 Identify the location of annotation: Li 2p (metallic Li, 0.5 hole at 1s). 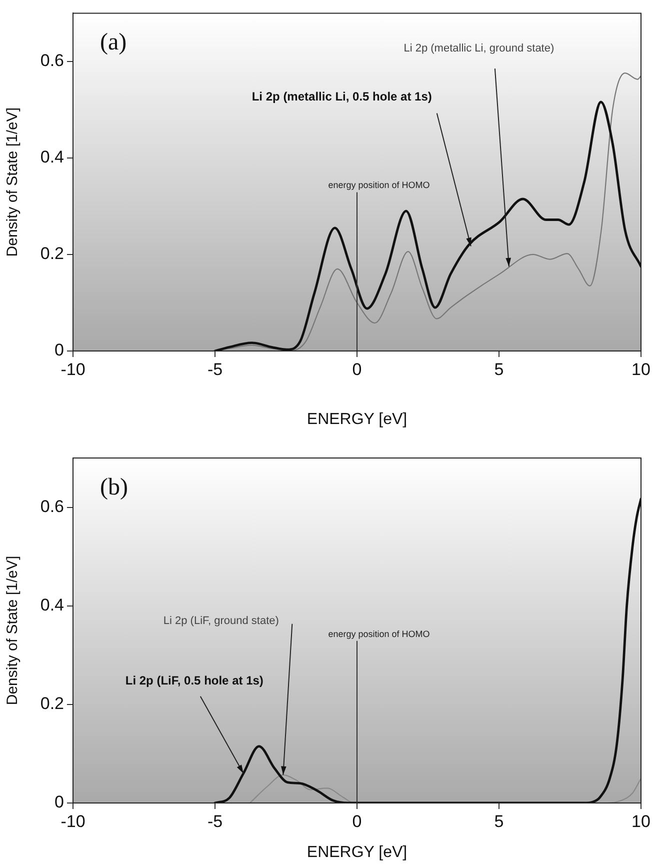
(342, 97).